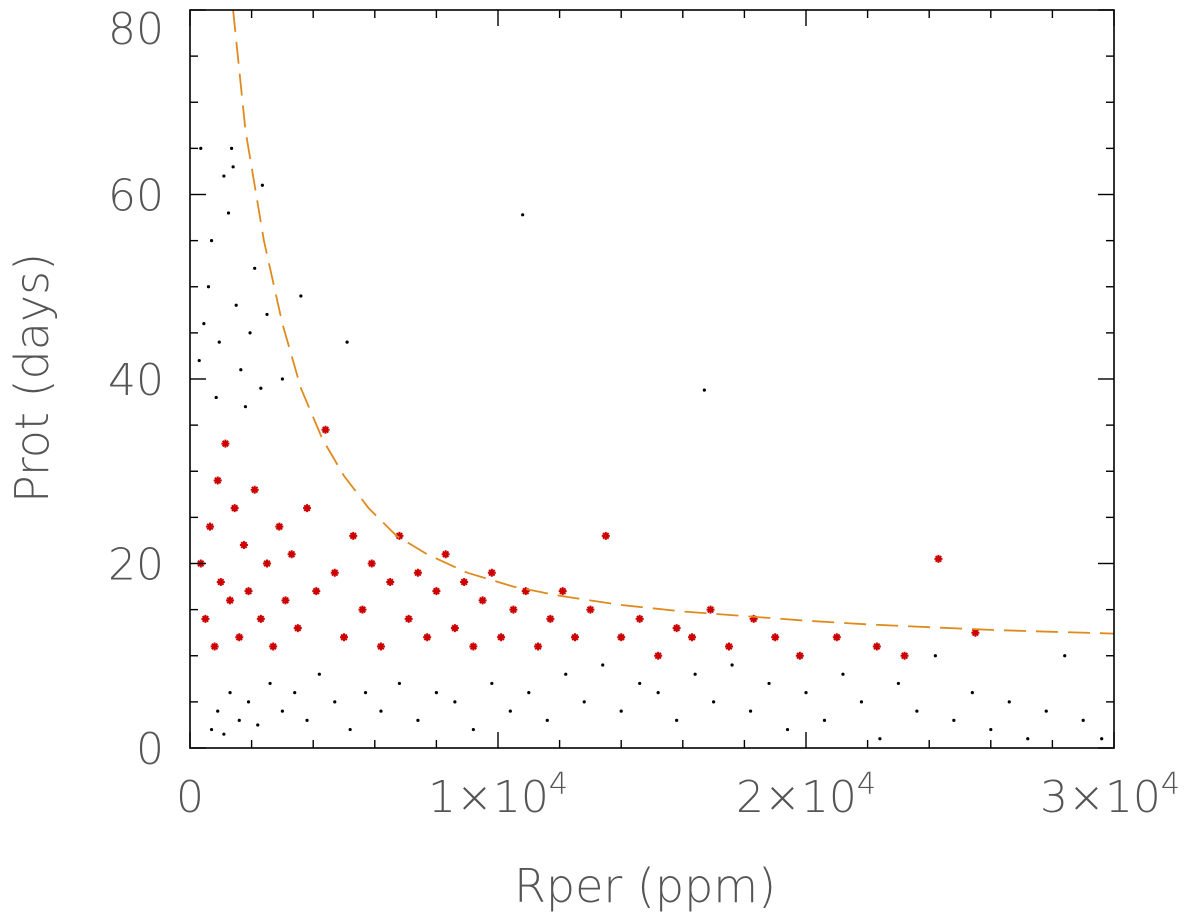  Describe the element at coordinates (1110, 795) in the screenshot. I see `x-tick-label: 3×10⁴` at that location.